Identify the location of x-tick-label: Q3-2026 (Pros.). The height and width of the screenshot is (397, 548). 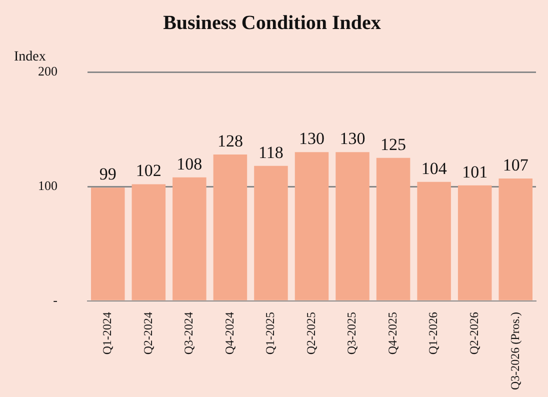
(515, 351).